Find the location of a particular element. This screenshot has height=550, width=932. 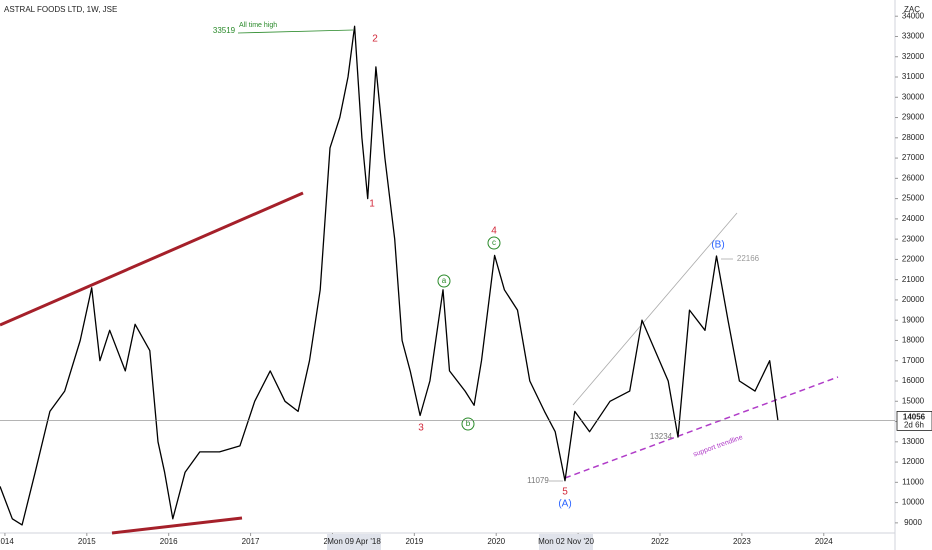

y-tick-label: 10000 is located at coordinates (913, 502).